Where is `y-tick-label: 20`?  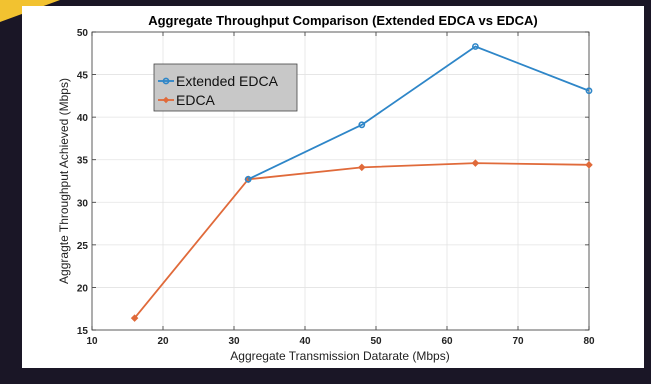
y-tick-label: 20 is located at coordinates (83, 288).